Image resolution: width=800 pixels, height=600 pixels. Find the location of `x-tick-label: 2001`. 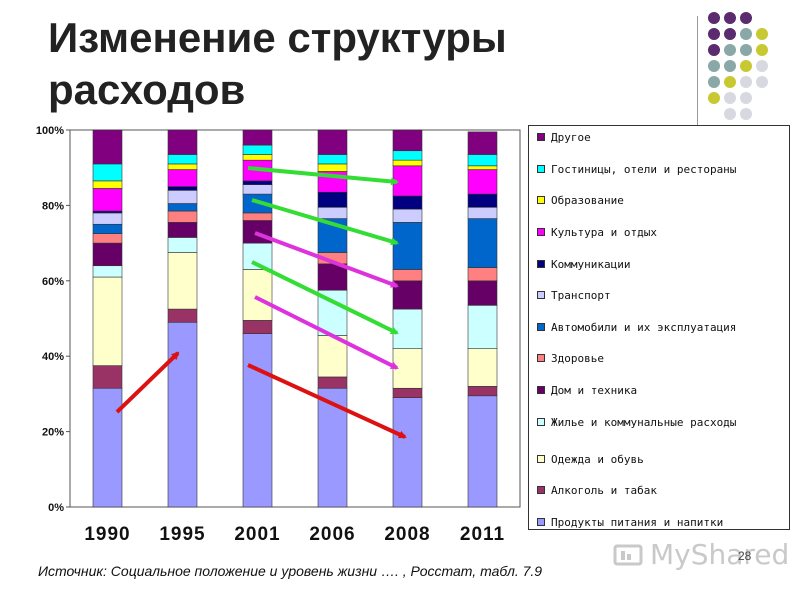

x-tick-label: 2001 is located at coordinates (257, 534).